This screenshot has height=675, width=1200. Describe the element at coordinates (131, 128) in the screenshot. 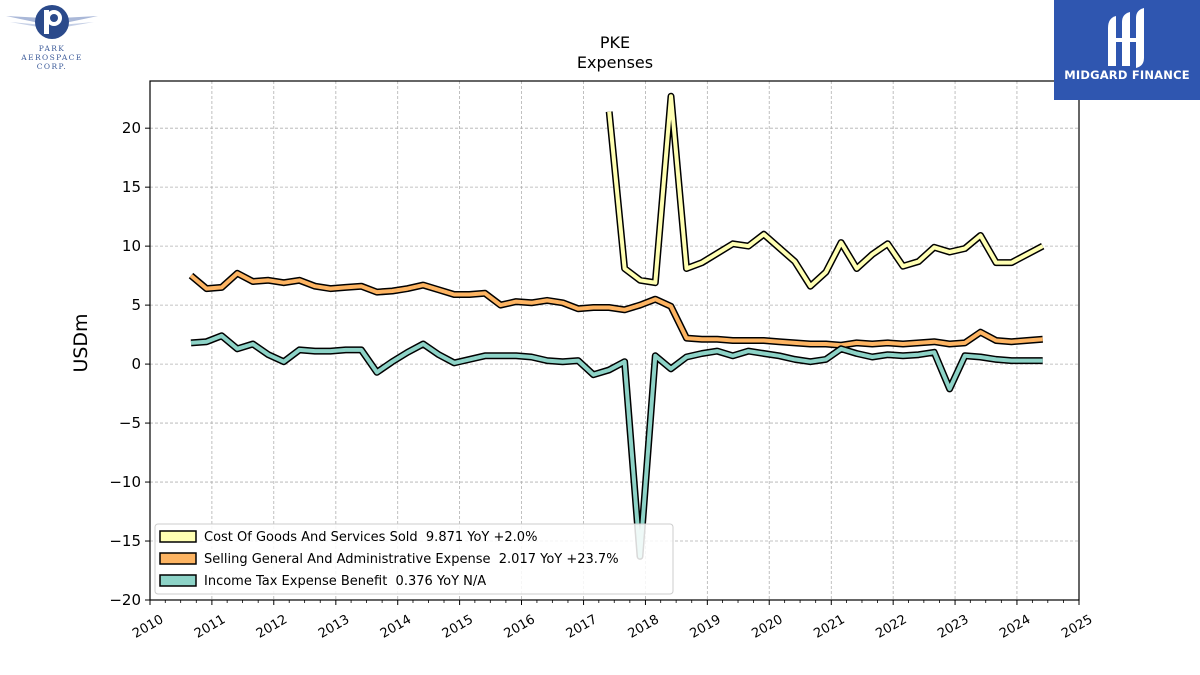

I see `y-tick-label: 20` at that location.